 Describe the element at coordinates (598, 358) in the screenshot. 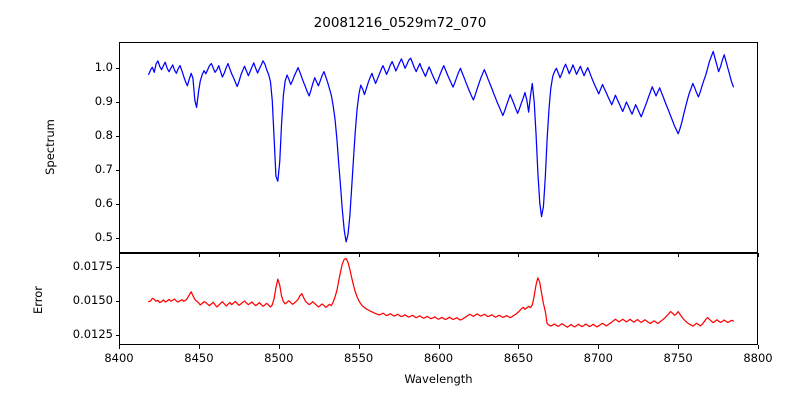

I see `xtick-label: 8700` at that location.